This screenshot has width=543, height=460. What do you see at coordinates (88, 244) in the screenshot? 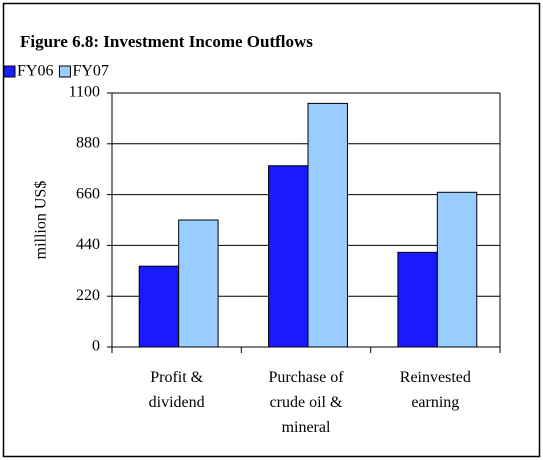
I see `y-tick-label: 440` at bounding box center [88, 244].